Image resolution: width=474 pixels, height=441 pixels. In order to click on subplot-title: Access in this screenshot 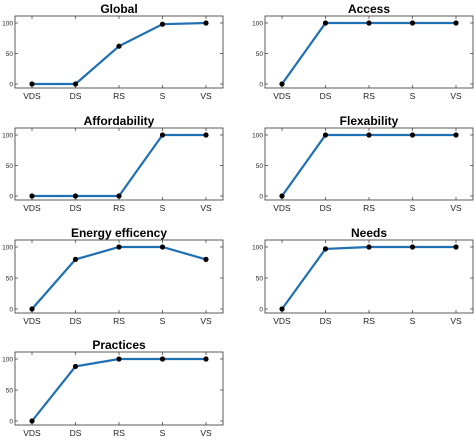, I will do `click(369, 9)`.